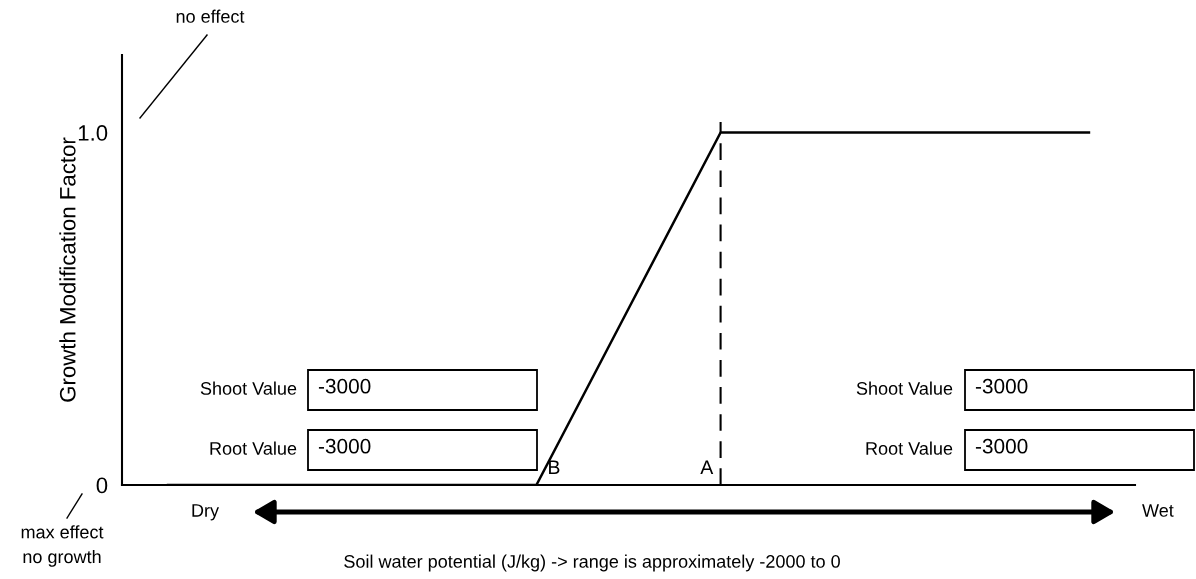 The image size is (1196, 579). Describe the element at coordinates (67, 269) in the screenshot. I see `y-axis-title: Growth Modification Factor` at that location.